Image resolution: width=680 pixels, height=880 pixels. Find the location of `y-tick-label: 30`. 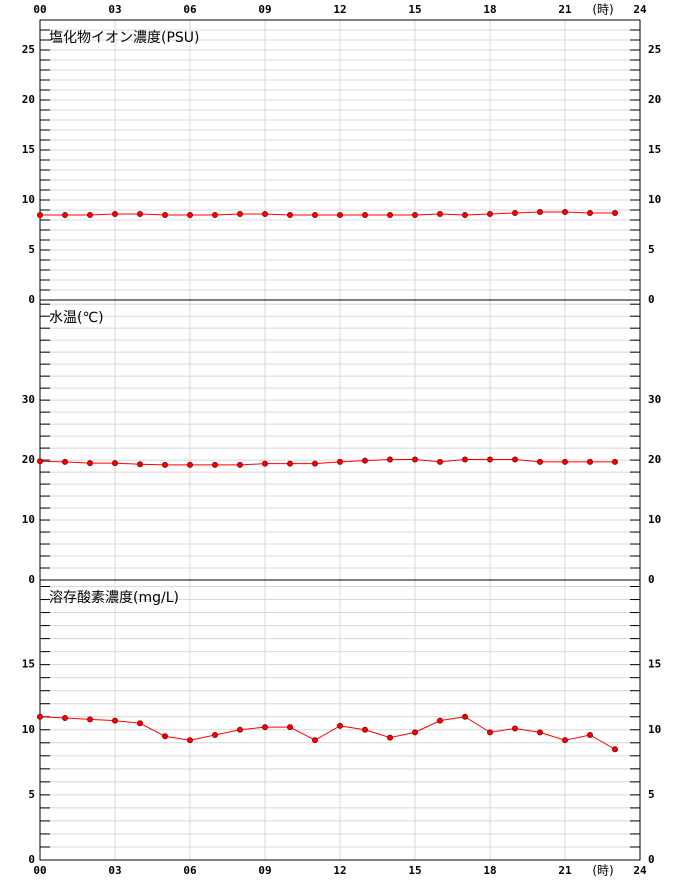

y-tick-label: 30 is located at coordinates (28, 399).